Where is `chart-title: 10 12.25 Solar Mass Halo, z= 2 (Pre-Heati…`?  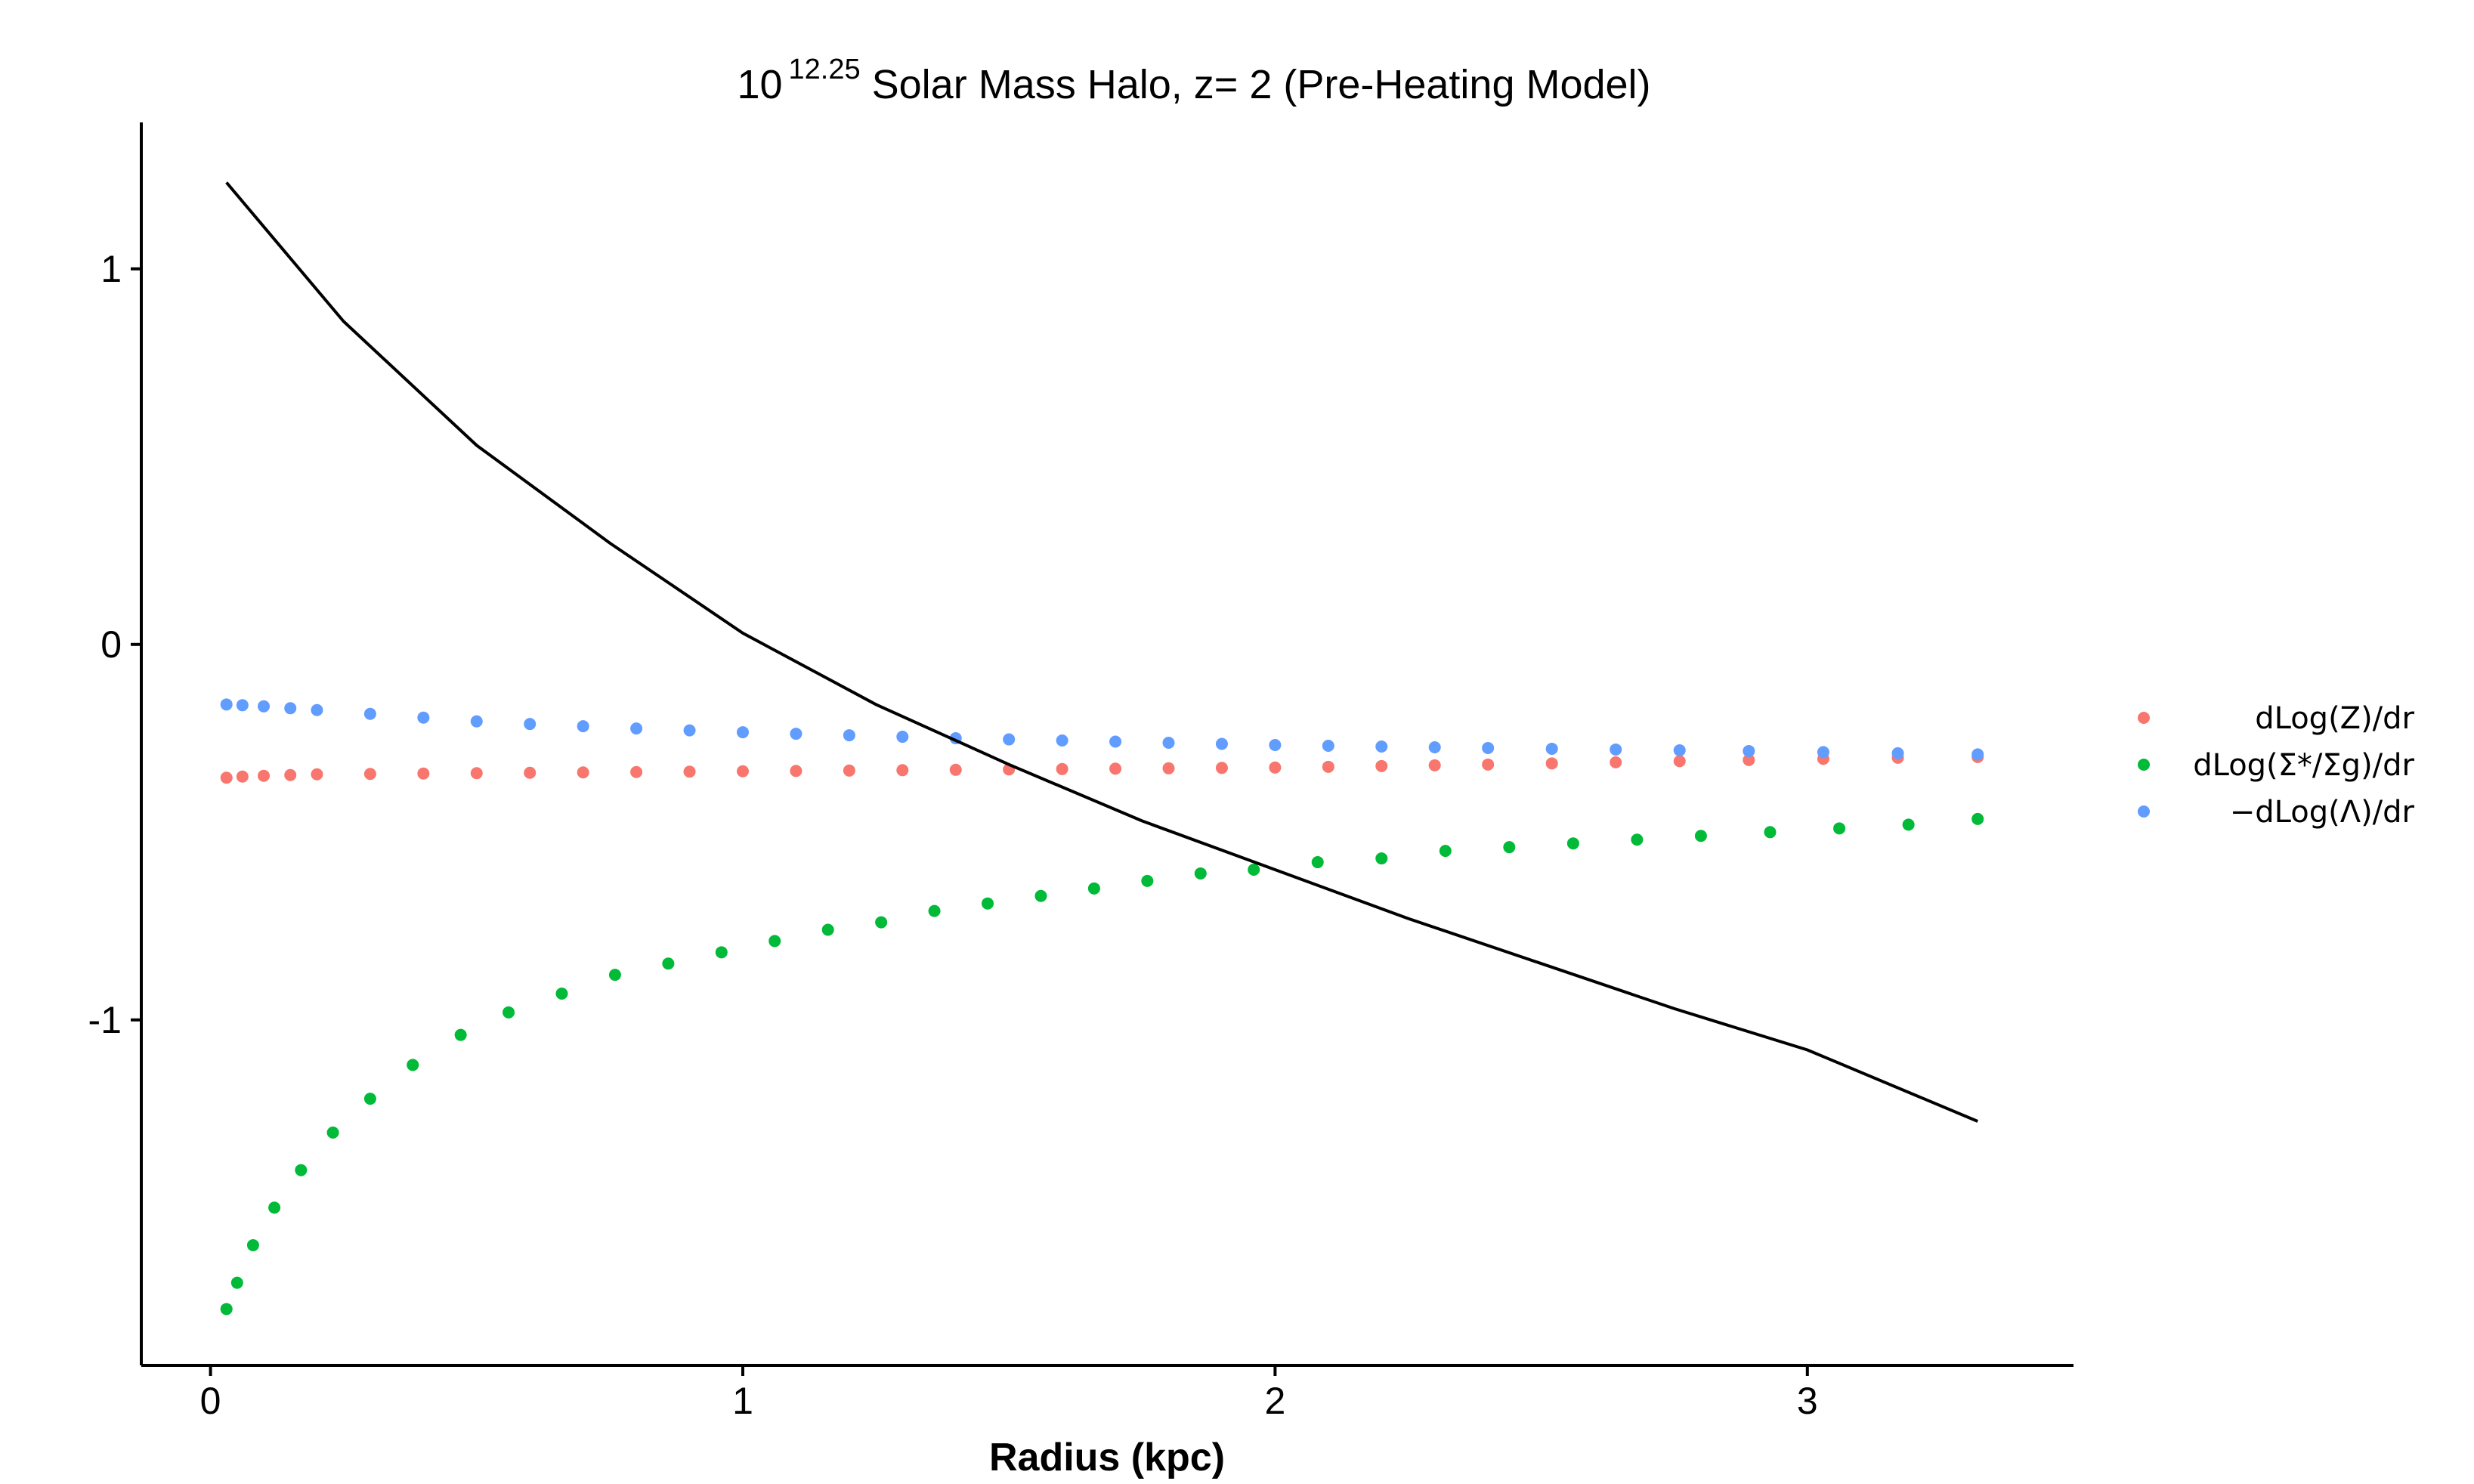
chart-title: 10 12.25 Solar Mass Halo, z= 2 (Pre-Heati… is located at coordinates (1193, 81).